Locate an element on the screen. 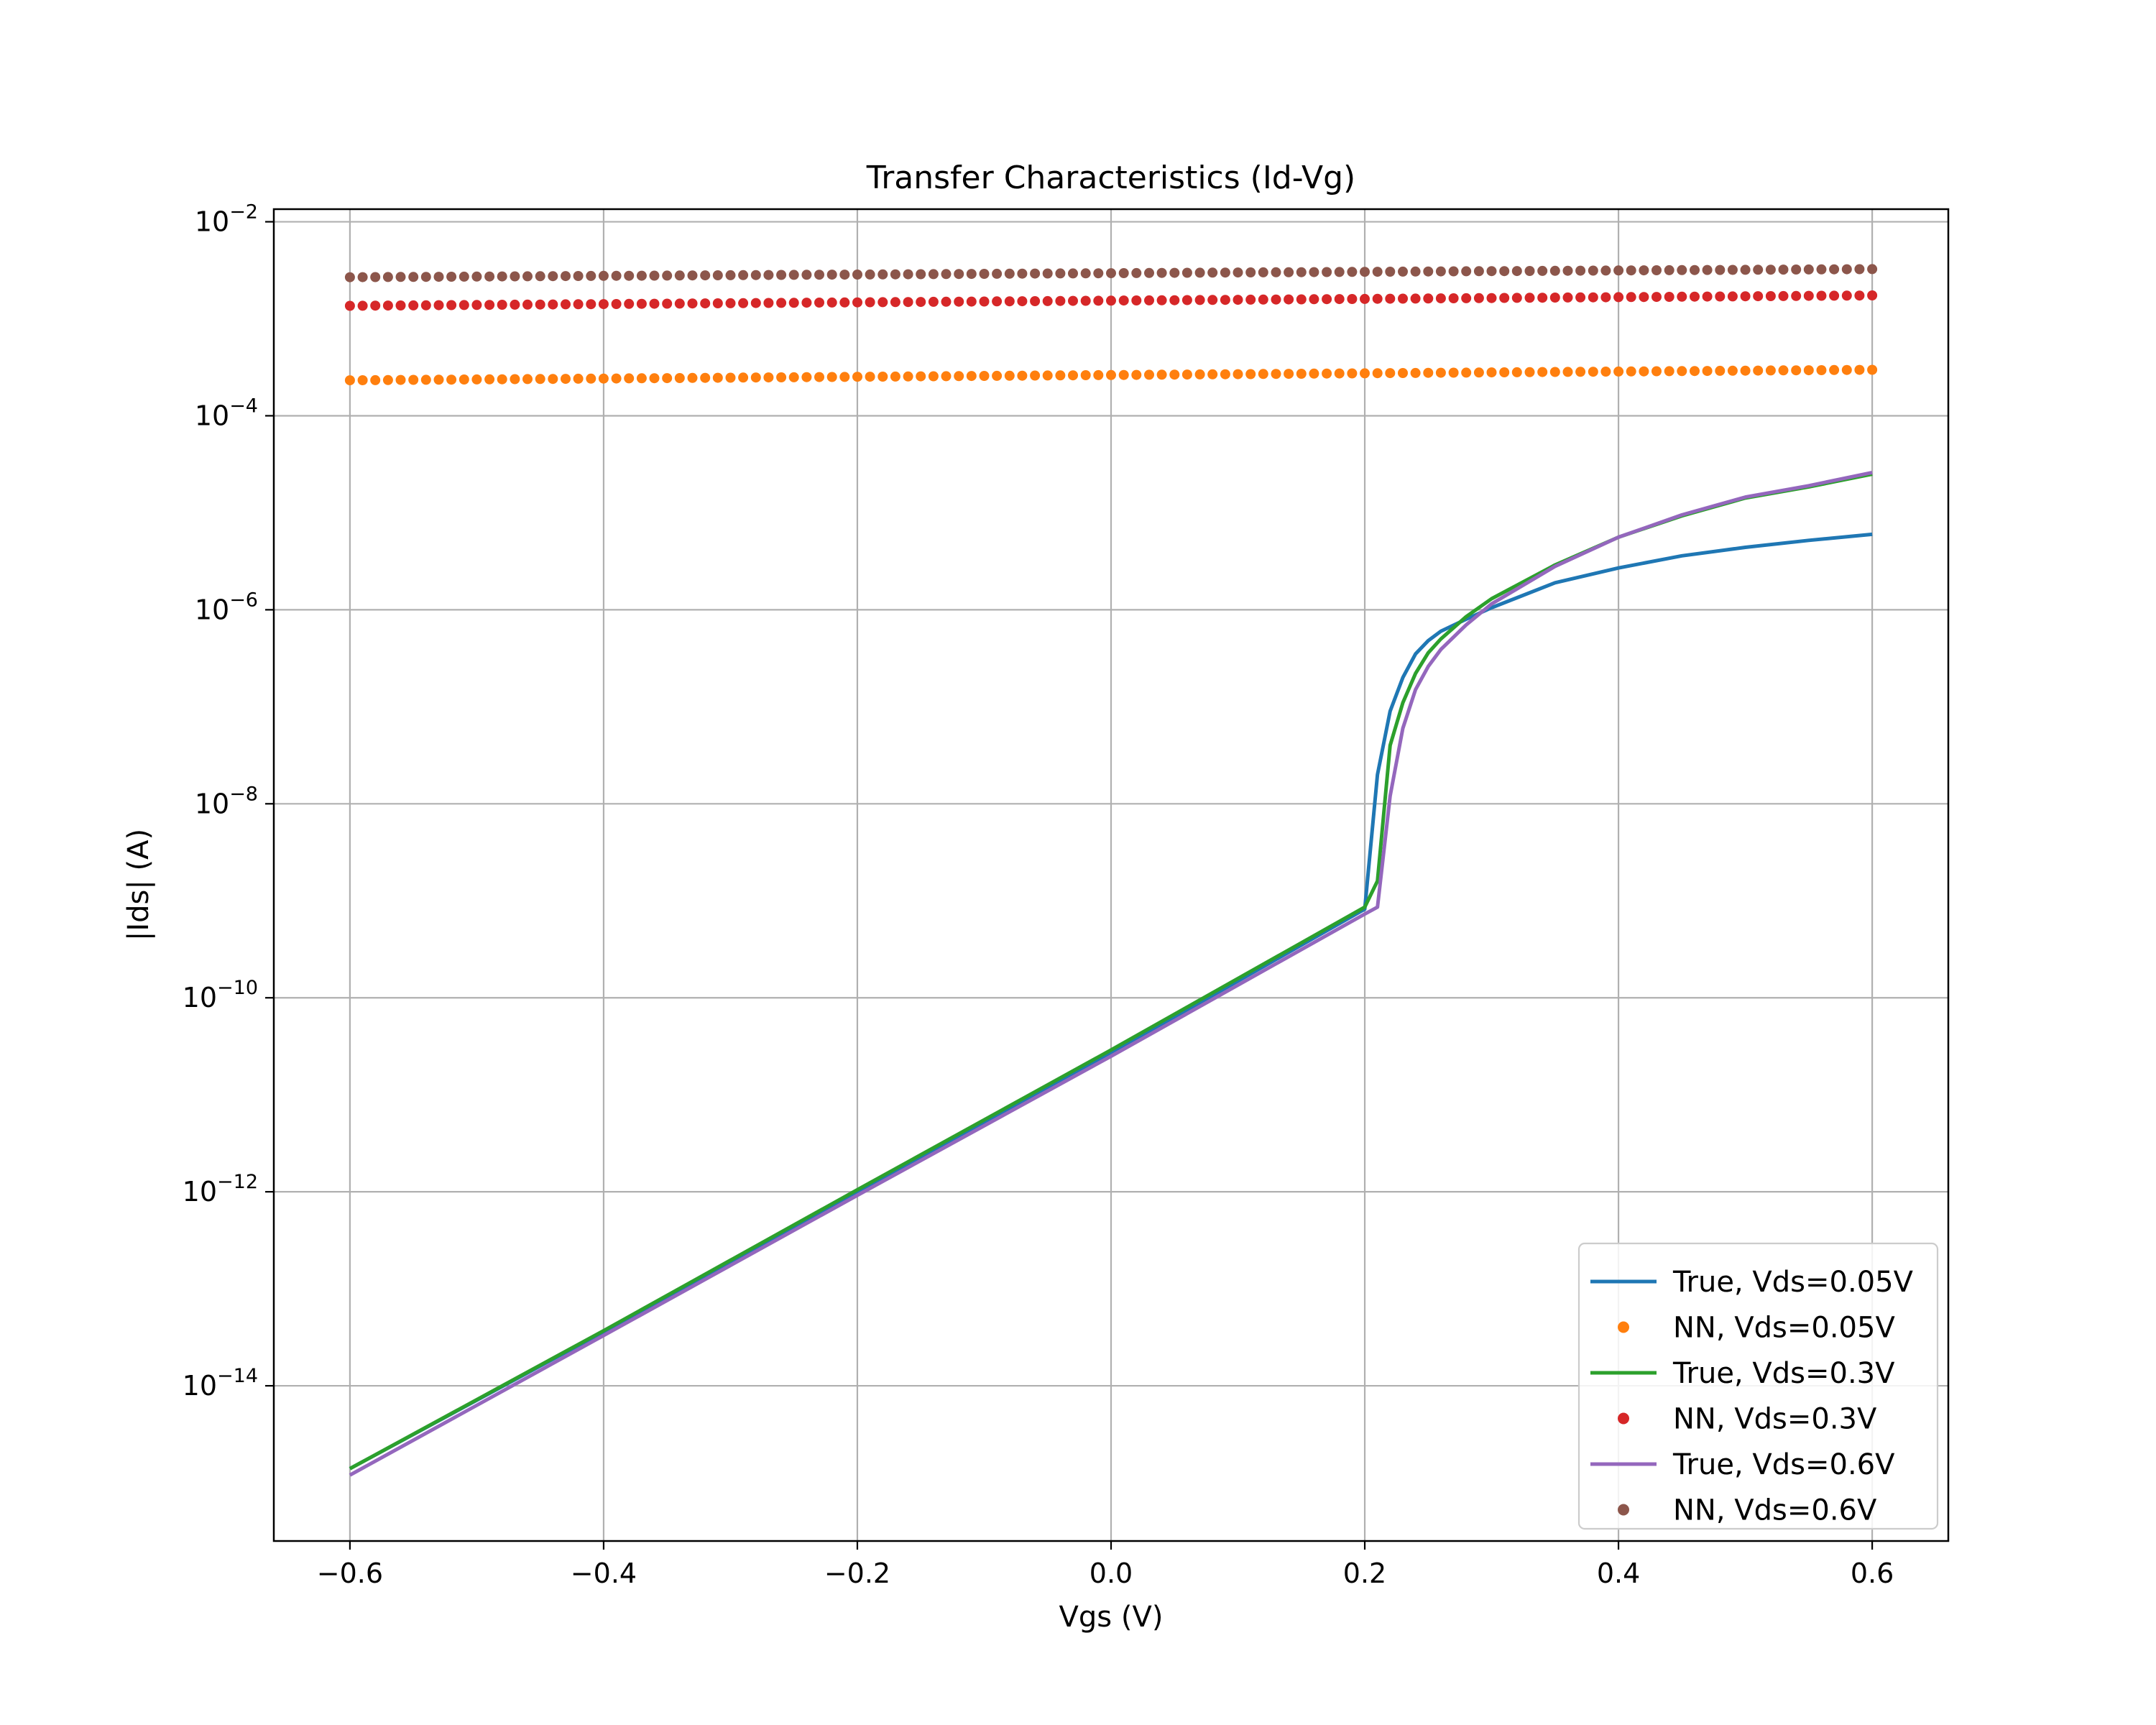 The height and width of the screenshot is (1725, 2156). y-tick-label: 10⁻⁴ is located at coordinates (227, 413).